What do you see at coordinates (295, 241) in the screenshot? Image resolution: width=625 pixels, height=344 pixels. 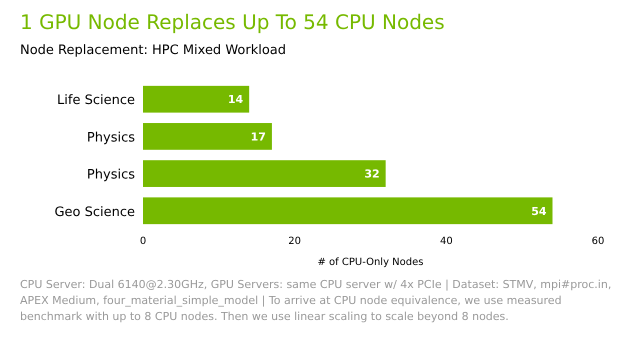 I see `x-tick-label: 20` at bounding box center [295, 241].